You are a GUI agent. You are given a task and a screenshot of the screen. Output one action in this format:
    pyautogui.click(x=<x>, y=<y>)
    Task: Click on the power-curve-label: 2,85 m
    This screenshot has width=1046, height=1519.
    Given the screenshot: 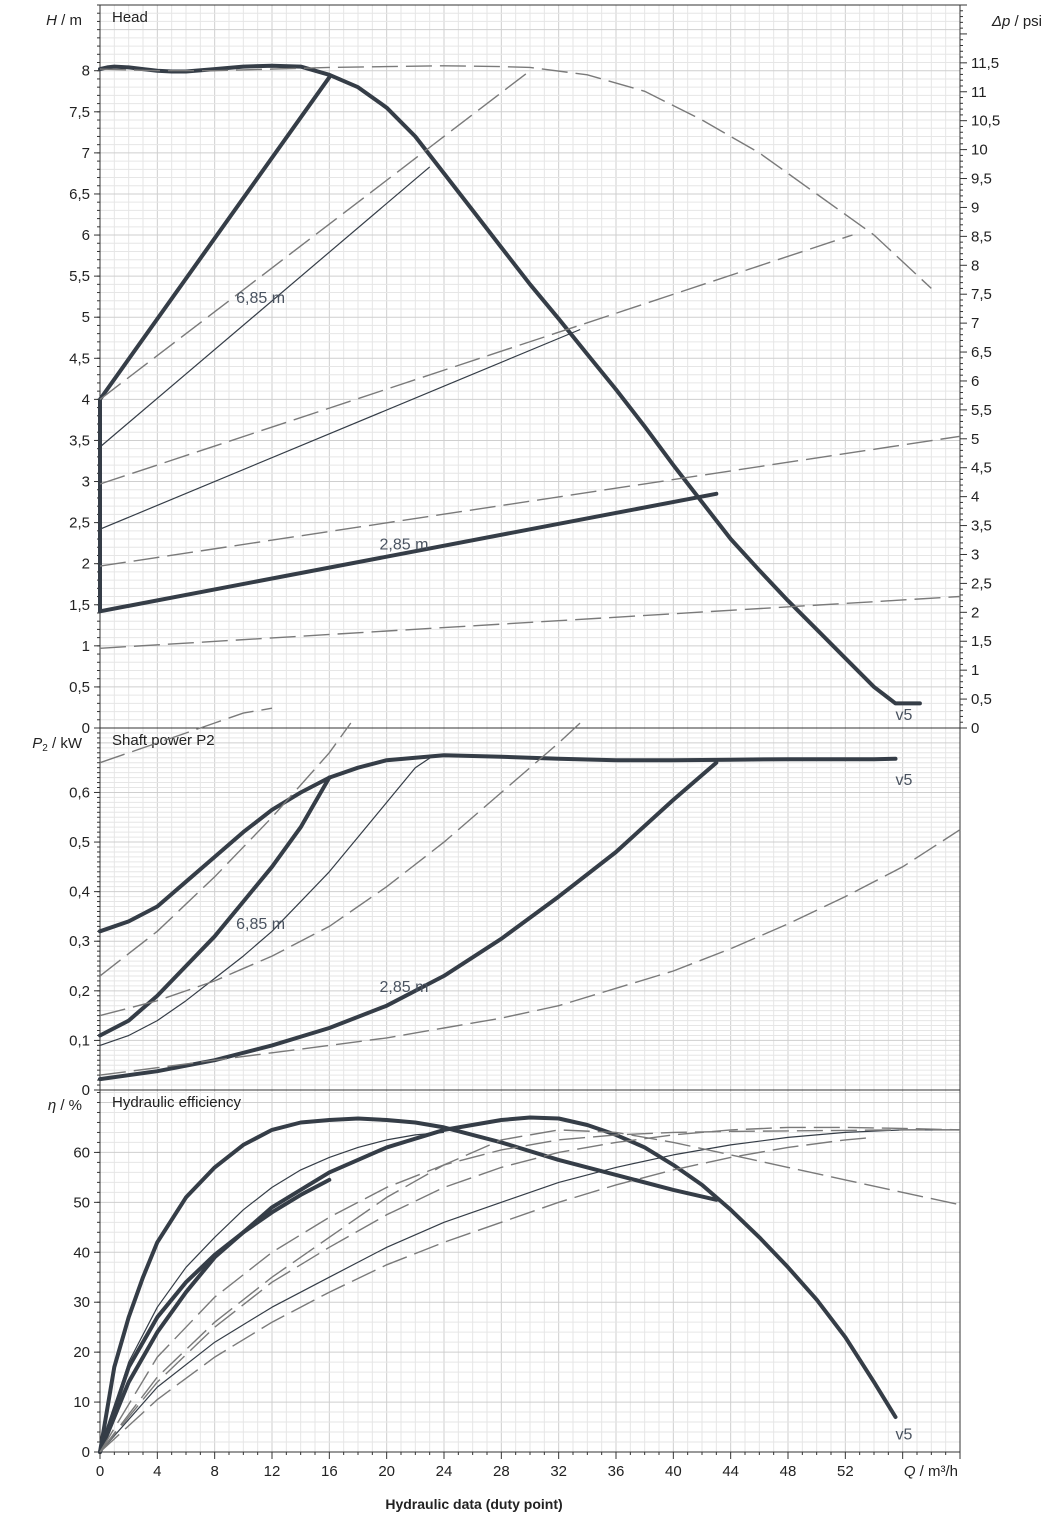 What is the action you would take?
    pyautogui.click(x=404, y=987)
    